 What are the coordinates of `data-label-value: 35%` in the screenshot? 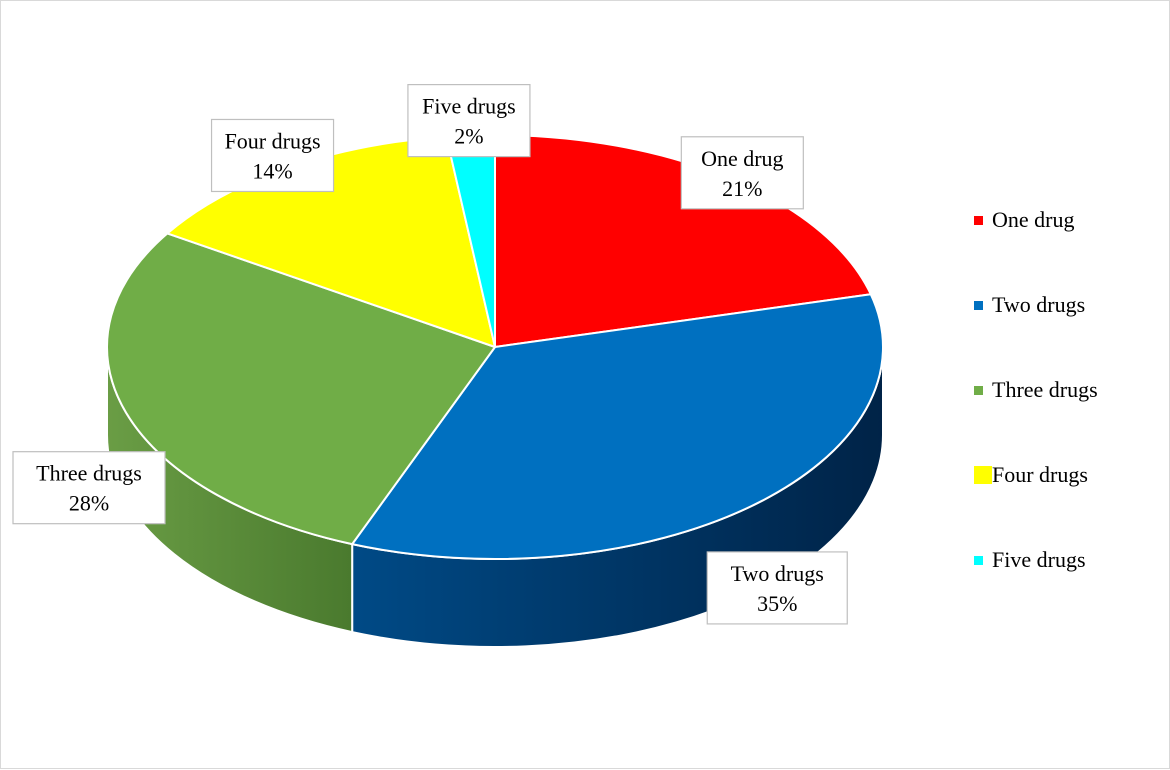 It's located at (777, 603).